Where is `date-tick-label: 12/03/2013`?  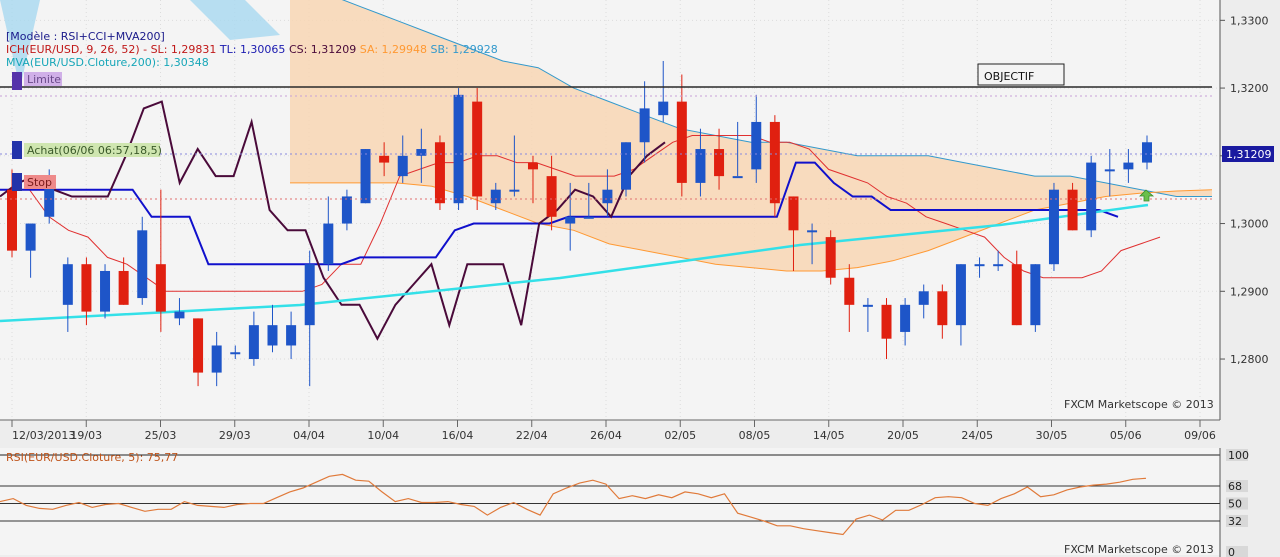
date-tick-label: 12/03/2013 is located at coordinates (43, 435).